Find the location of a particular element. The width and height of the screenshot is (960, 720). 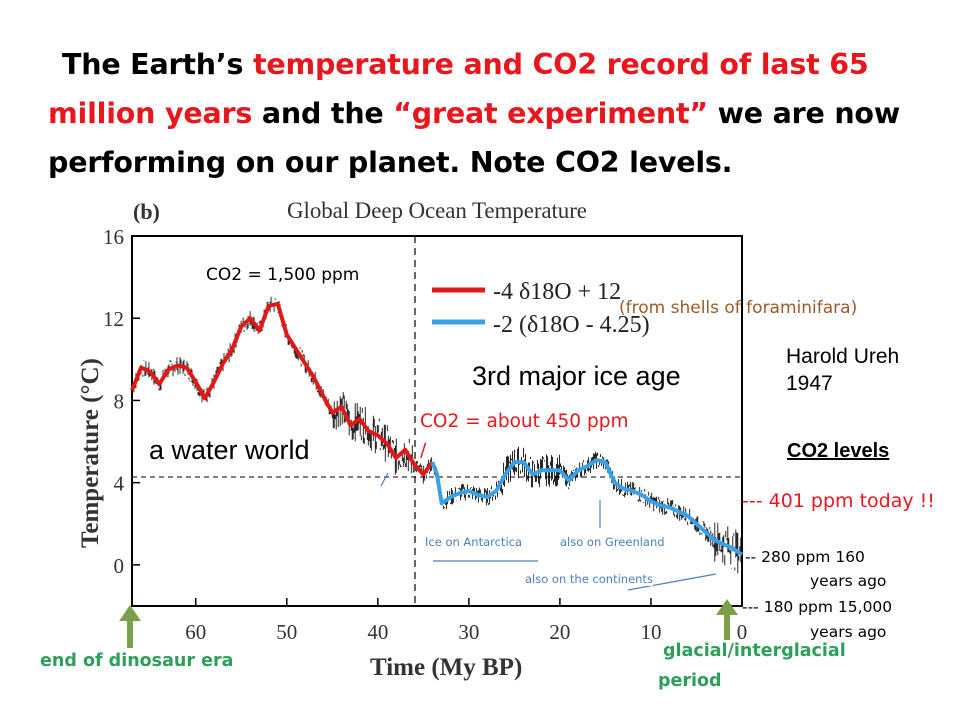

water-world-label: a water world is located at coordinates (229, 450).